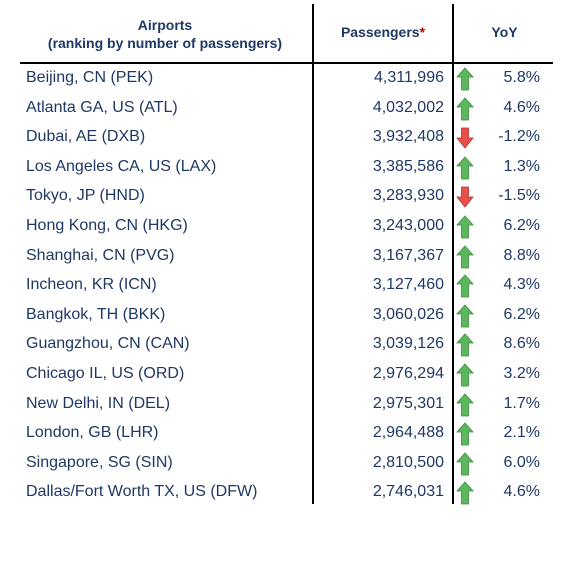 The width and height of the screenshot is (567, 569). I want to click on yoy-change: -1.5%, so click(519, 196).